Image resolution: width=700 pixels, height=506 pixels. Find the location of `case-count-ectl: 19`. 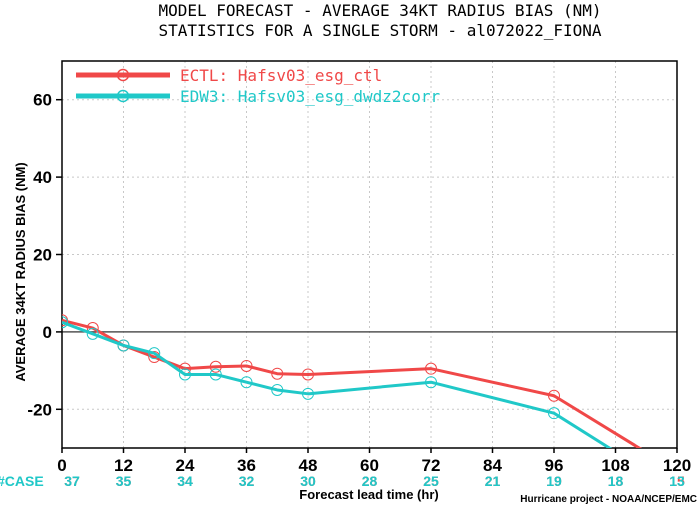

case-count-ectl: 19 is located at coordinates (554, 481).